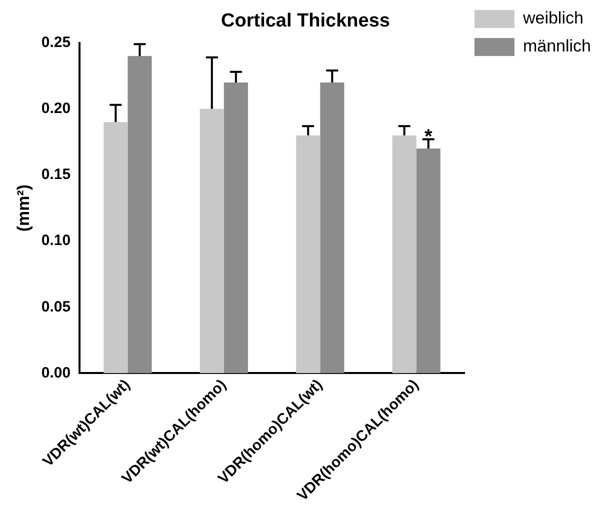 The height and width of the screenshot is (518, 606). Describe the element at coordinates (56, 241) in the screenshot. I see `y-tick-label: 0.10` at that location.